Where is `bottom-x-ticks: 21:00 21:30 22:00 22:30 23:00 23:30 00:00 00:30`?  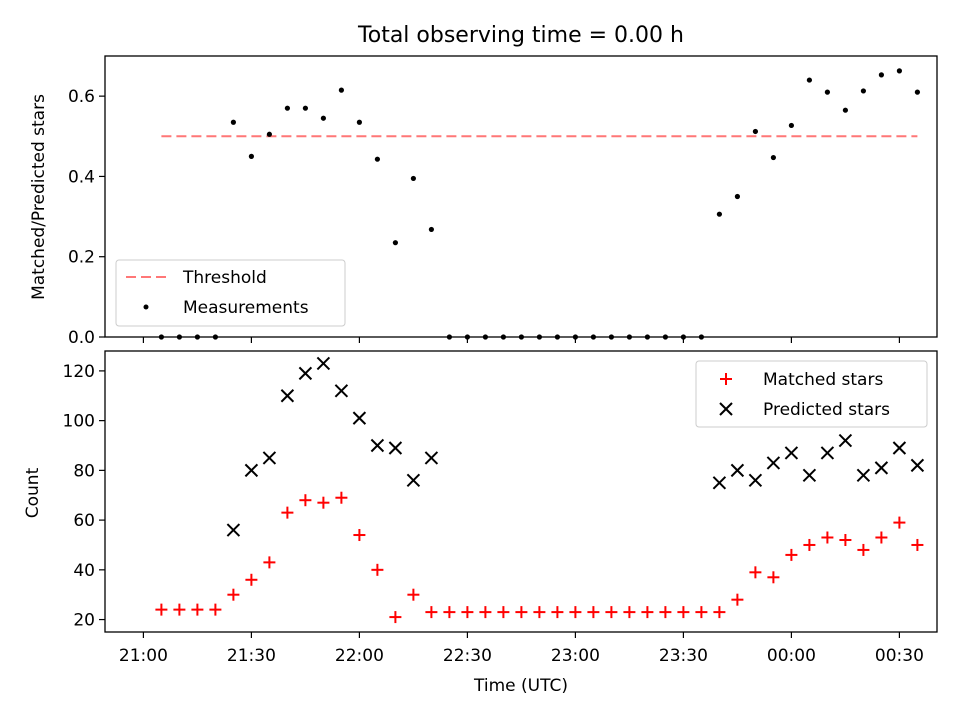
bottom-x-ticks: 21:00 21:30 22:00 22:30 23:00 23:30 00:00 00:30 is located at coordinates (521, 649).